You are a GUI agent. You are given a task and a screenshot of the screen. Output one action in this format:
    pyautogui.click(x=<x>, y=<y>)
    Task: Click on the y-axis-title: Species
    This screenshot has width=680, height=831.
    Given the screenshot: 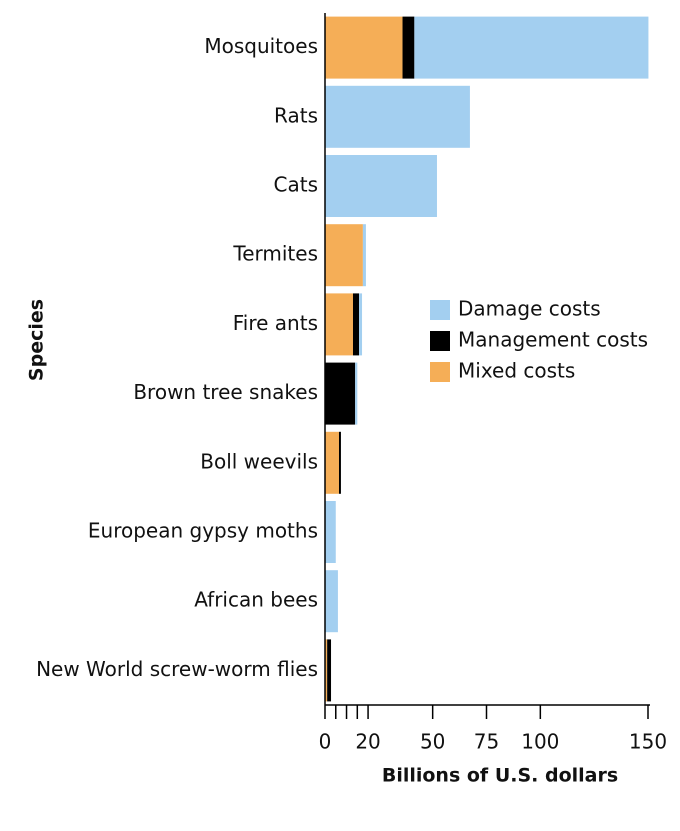 What is the action you would take?
    pyautogui.click(x=37, y=340)
    